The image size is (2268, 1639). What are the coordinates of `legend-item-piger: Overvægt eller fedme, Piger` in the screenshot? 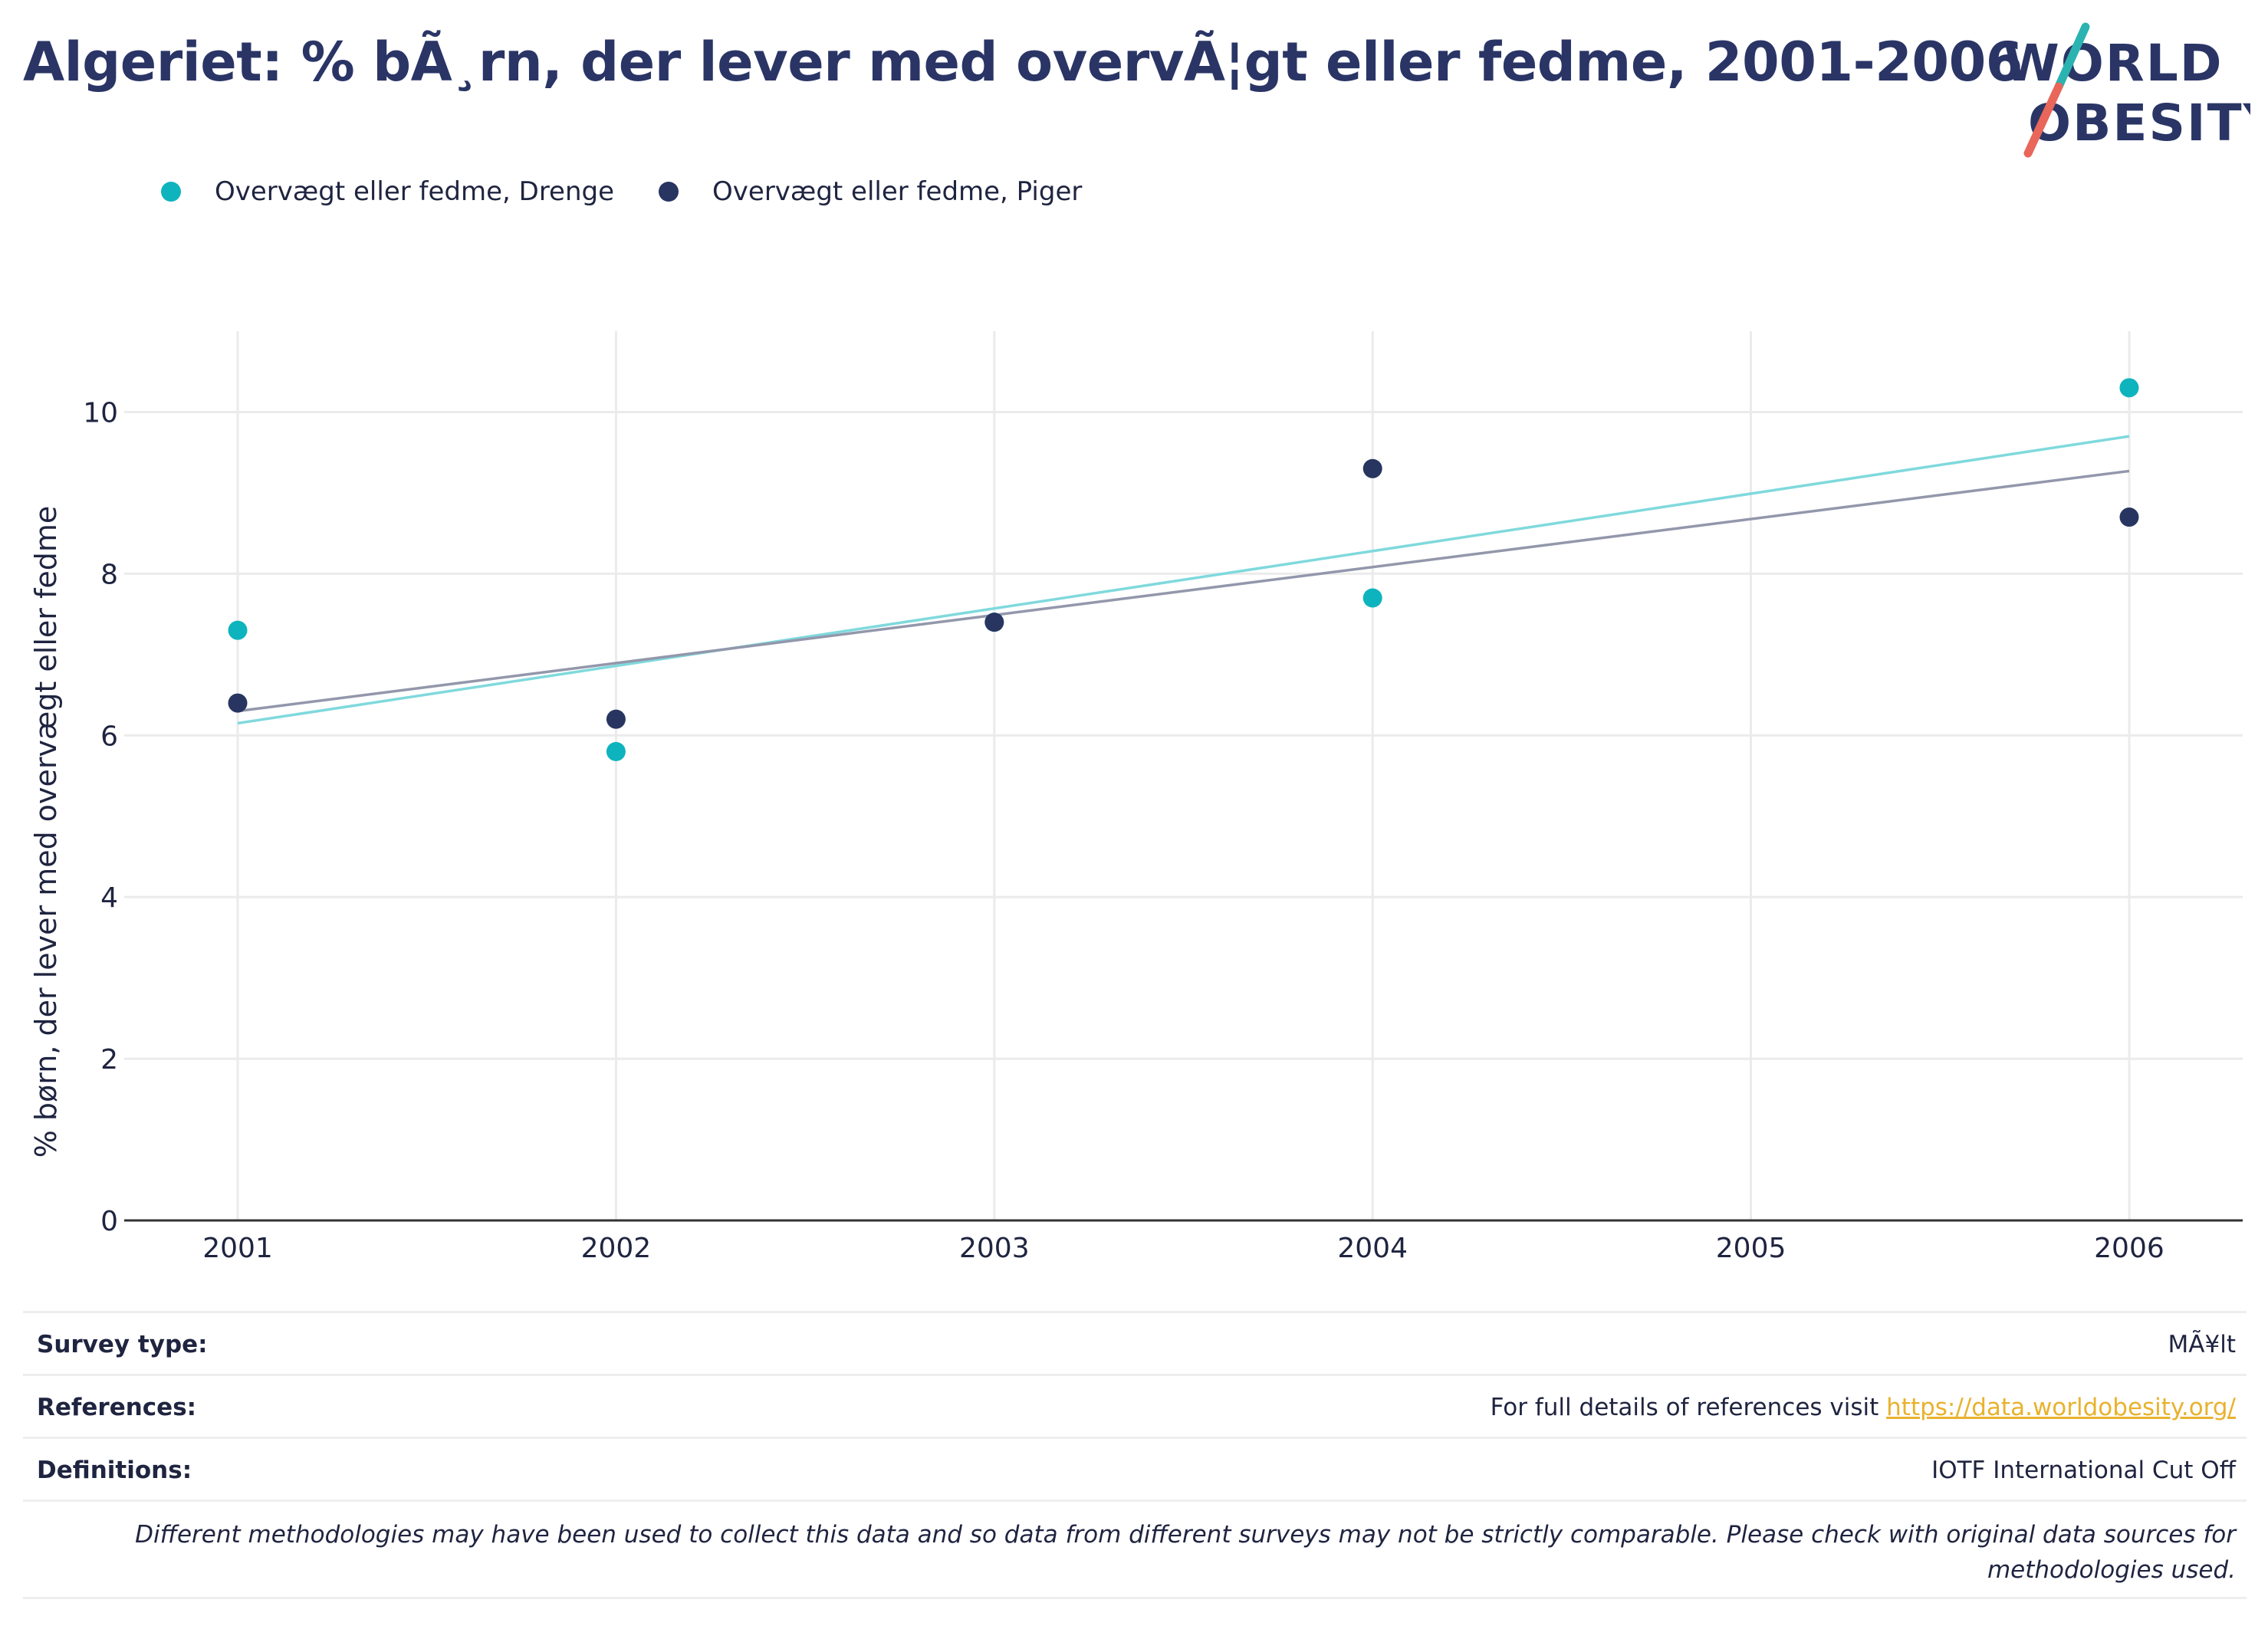 It's located at (870, 192).